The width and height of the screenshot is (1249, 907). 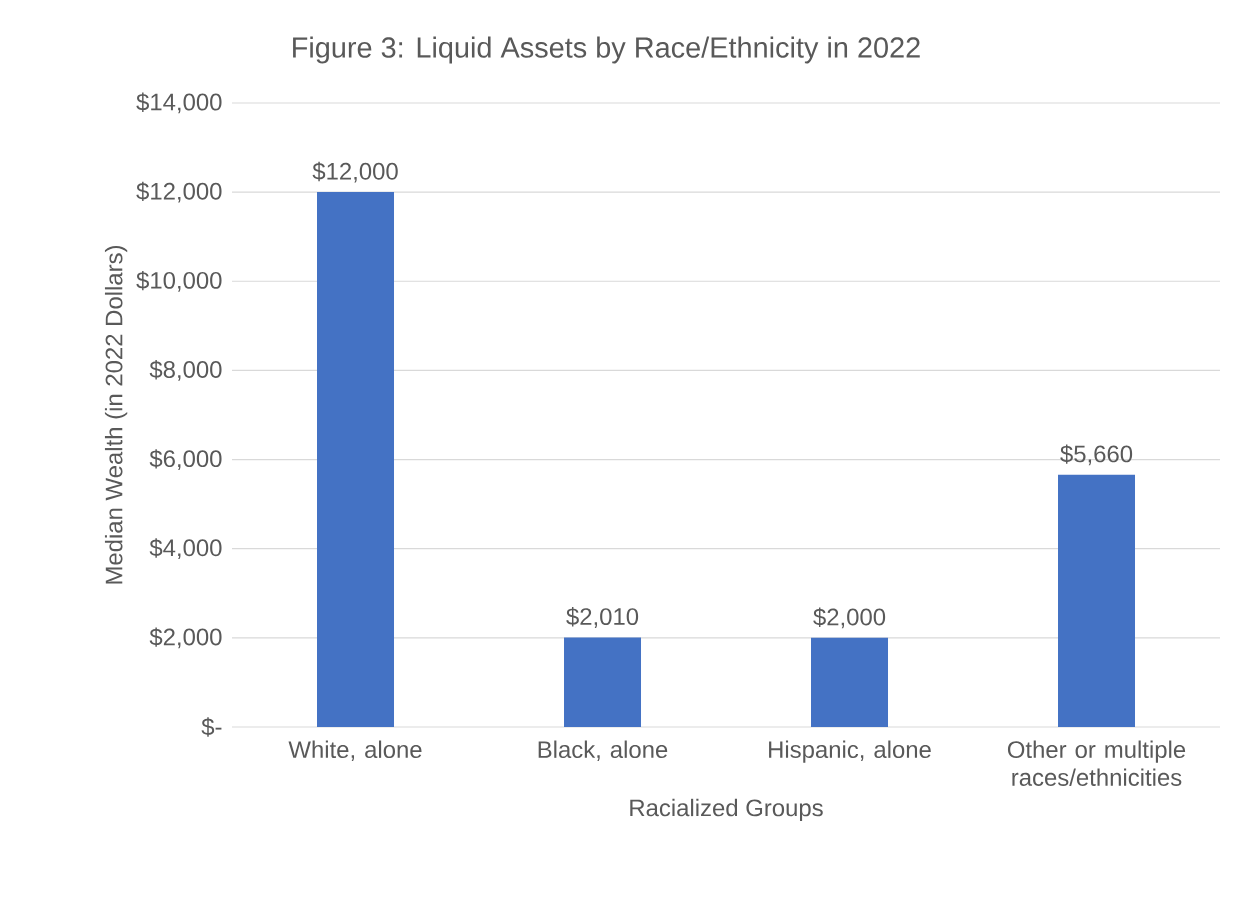 I want to click on y-tick-label: $10,000, so click(x=179, y=281).